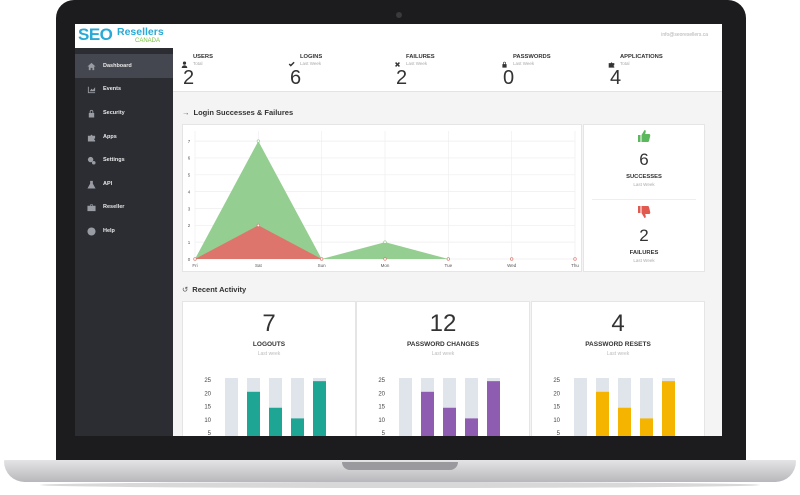 The image size is (800, 495). I want to click on failures-area, so click(385, 242).